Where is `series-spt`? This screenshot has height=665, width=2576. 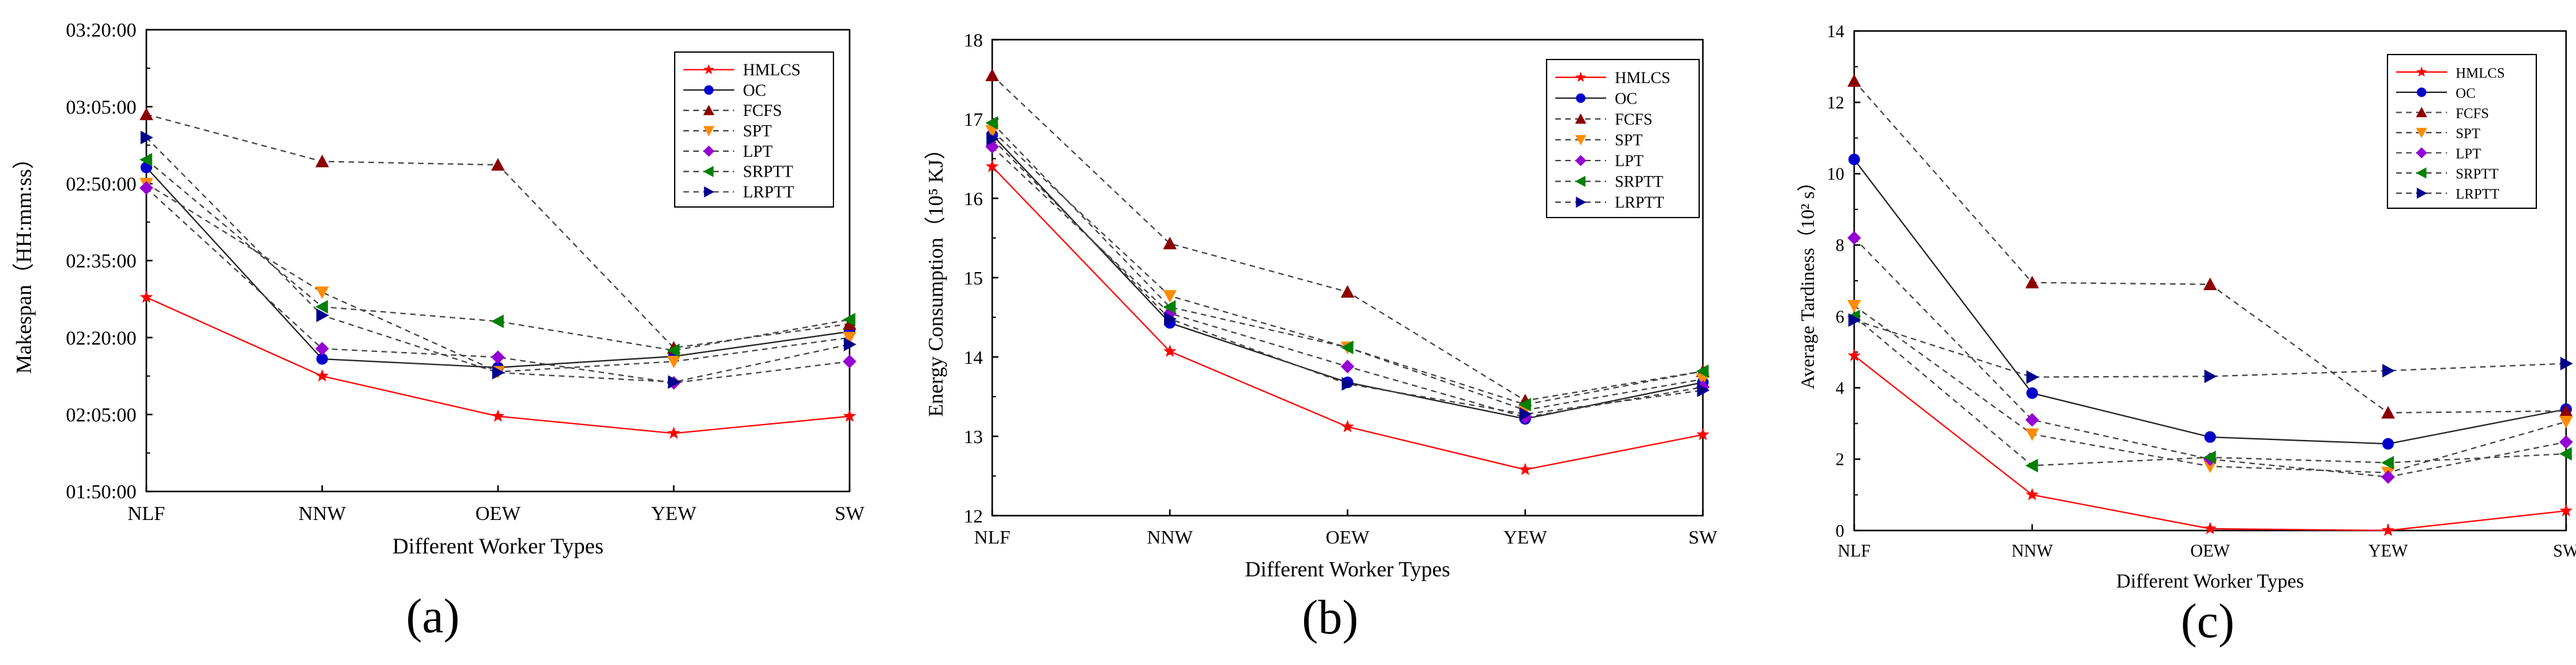 series-spt is located at coordinates (498, 278).